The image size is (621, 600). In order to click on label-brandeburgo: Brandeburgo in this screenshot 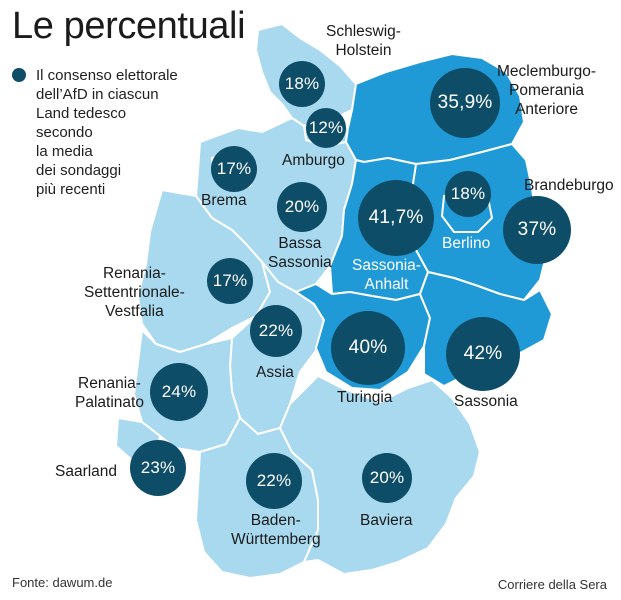, I will do `click(569, 185)`.